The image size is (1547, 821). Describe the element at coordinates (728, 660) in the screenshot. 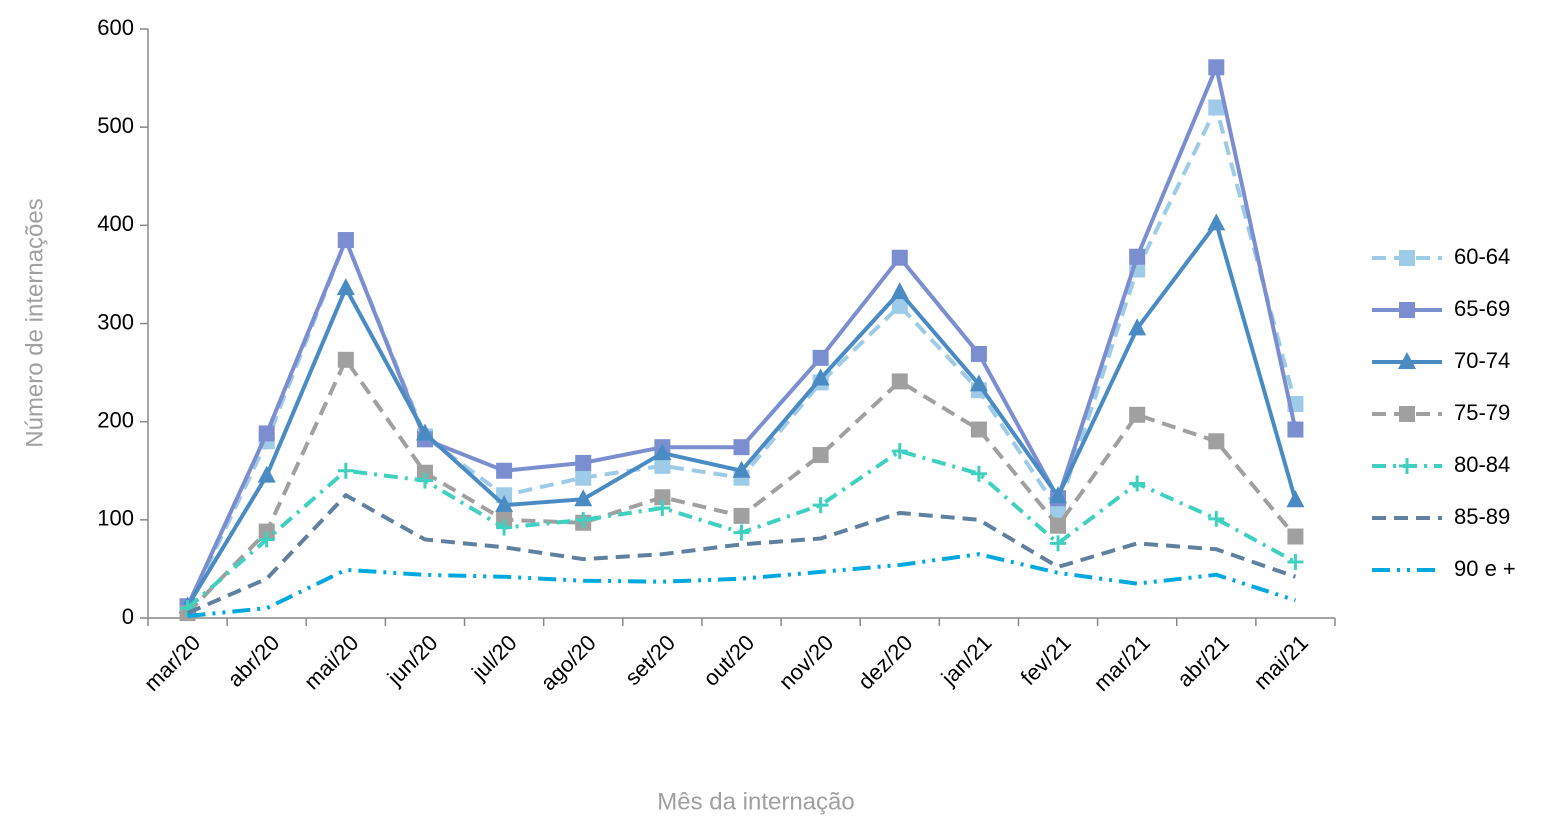

I see `x-tick-label: out/20` at that location.